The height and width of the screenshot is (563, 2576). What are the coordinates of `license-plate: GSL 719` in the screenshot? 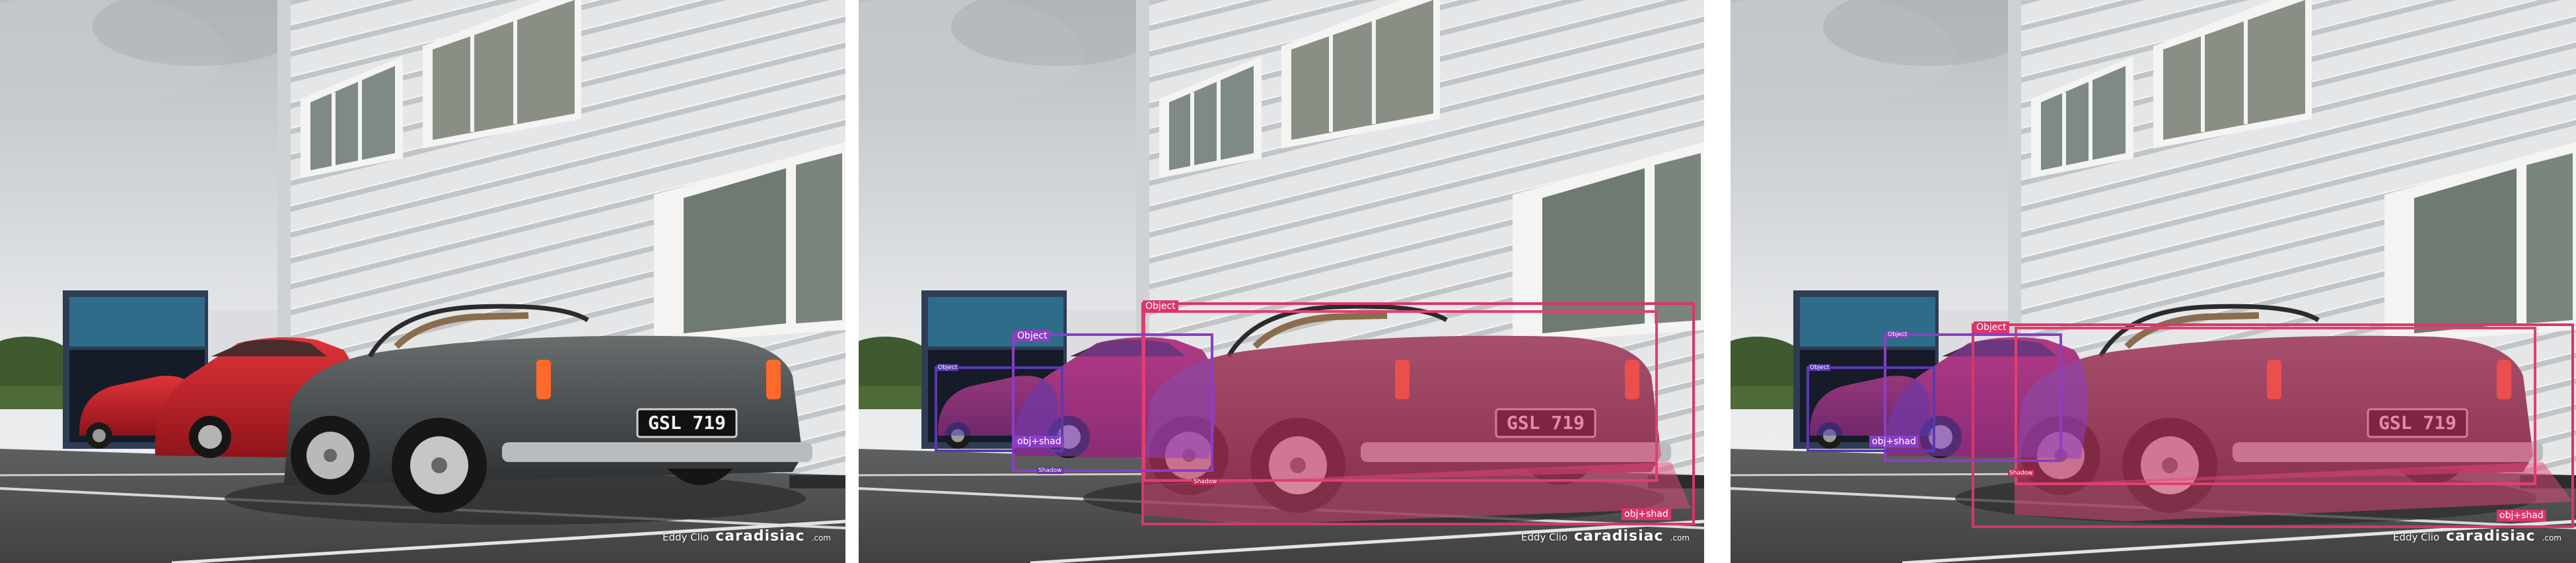 It's located at (687, 423).